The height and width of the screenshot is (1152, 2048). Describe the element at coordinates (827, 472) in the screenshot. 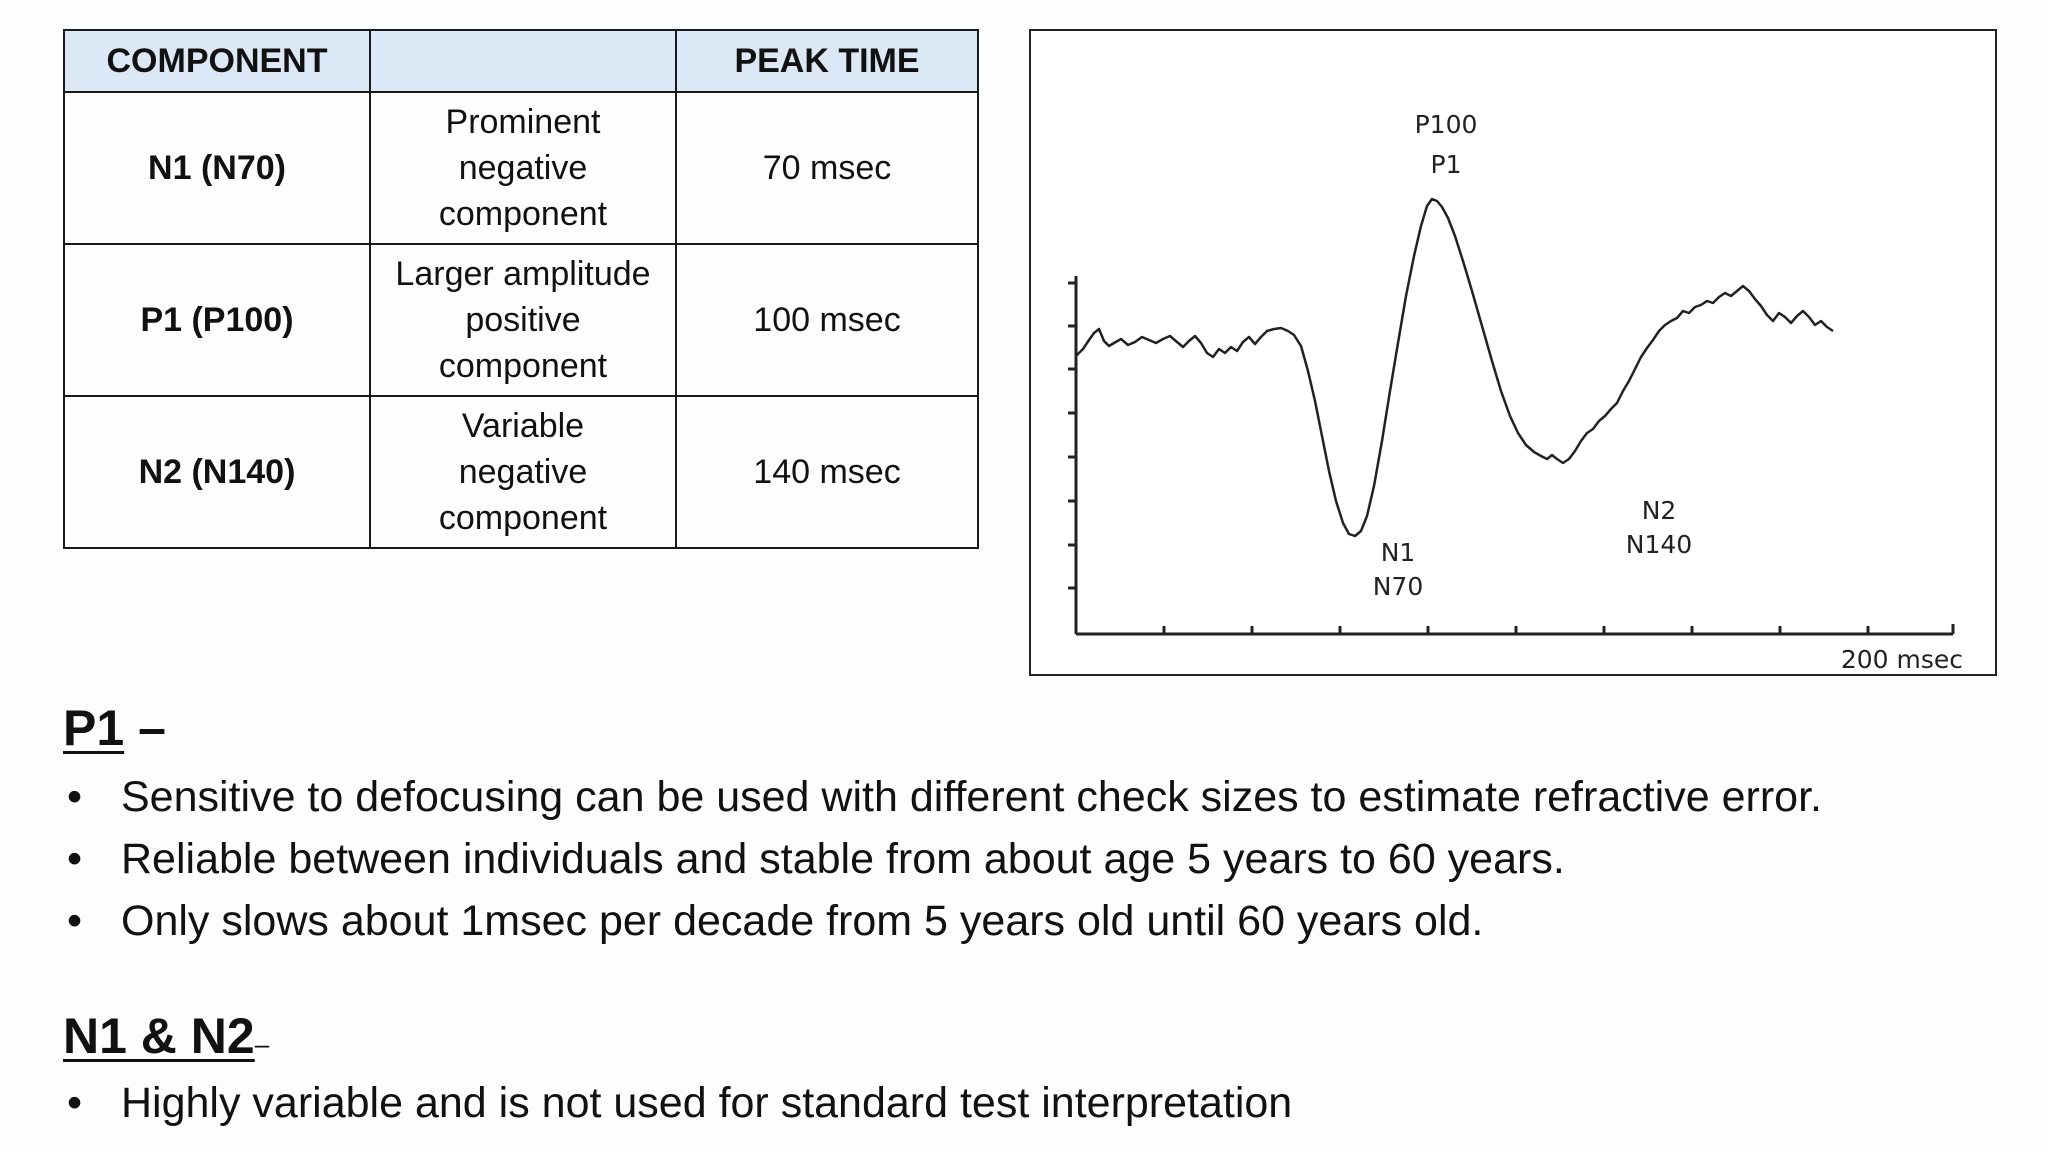

I see `component-peak-time: 140 msec` at that location.